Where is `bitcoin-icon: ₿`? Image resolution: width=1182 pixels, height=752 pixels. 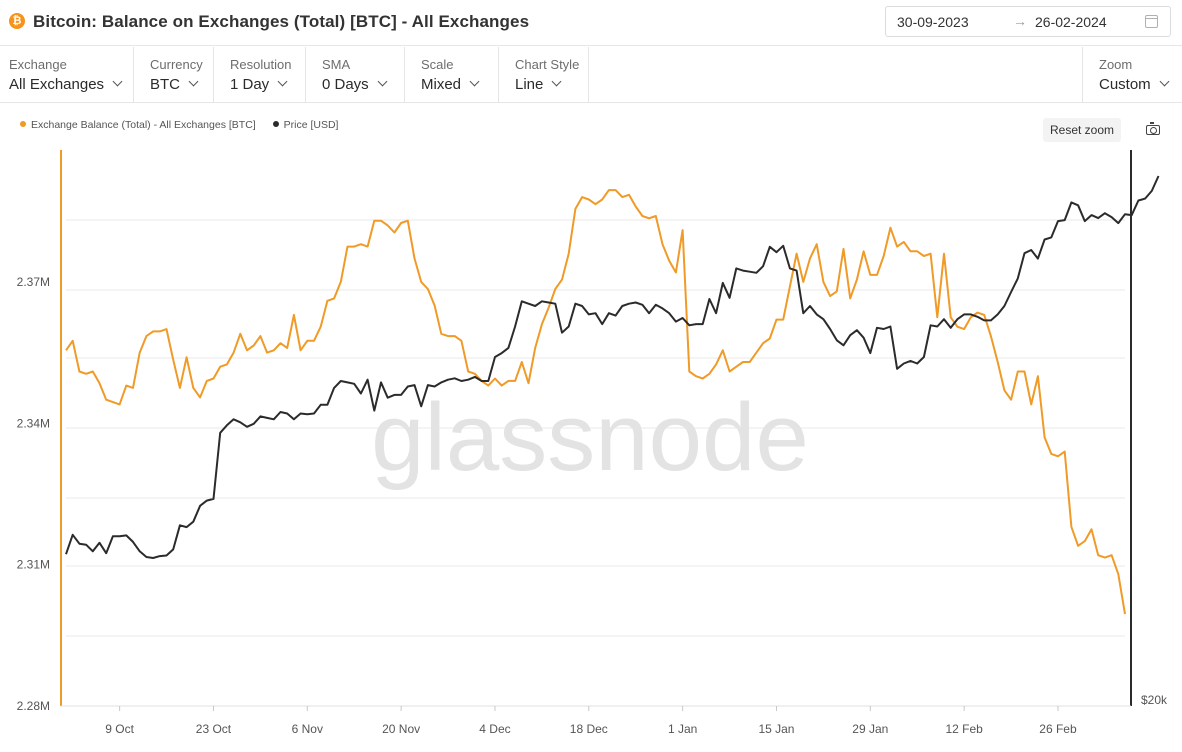 bitcoin-icon: ₿ is located at coordinates (17, 21).